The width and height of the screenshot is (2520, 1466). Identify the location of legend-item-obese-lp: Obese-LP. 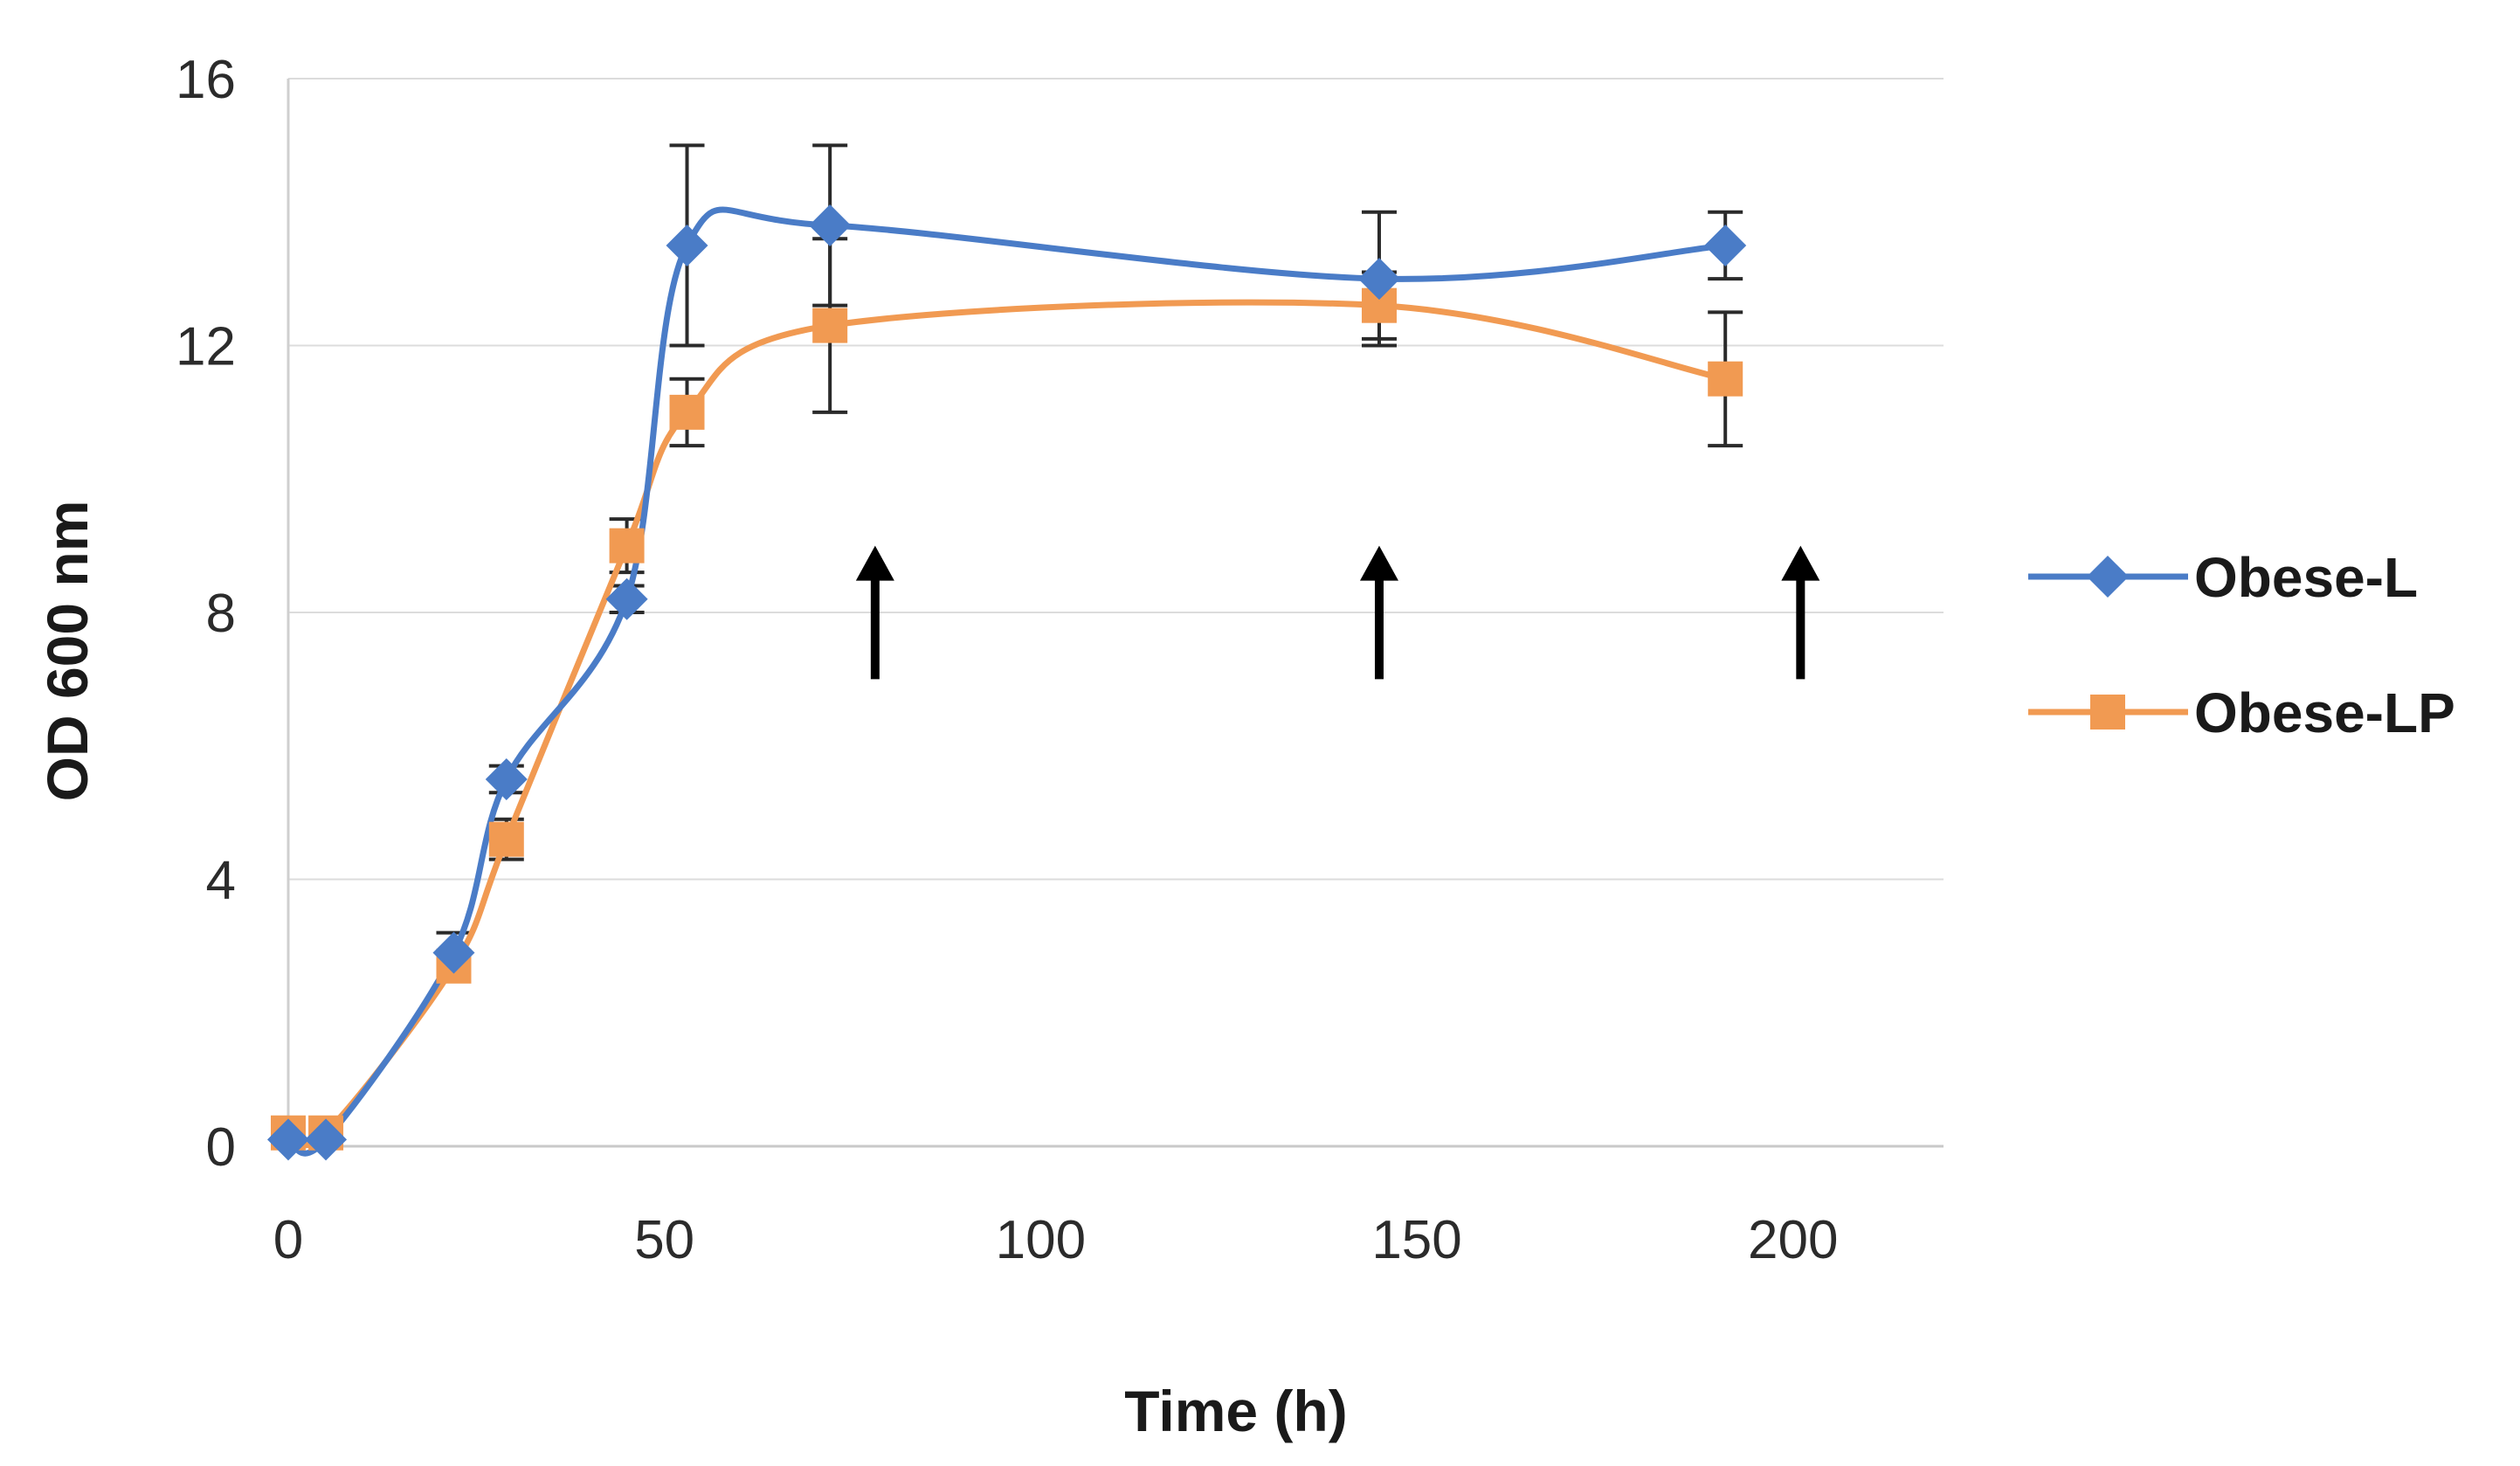
(2241, 713).